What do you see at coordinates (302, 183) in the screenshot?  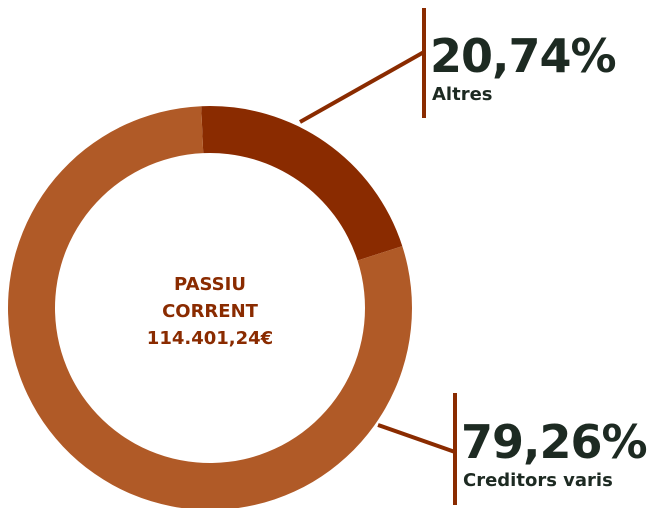 I see `slice` at bounding box center [302, 183].